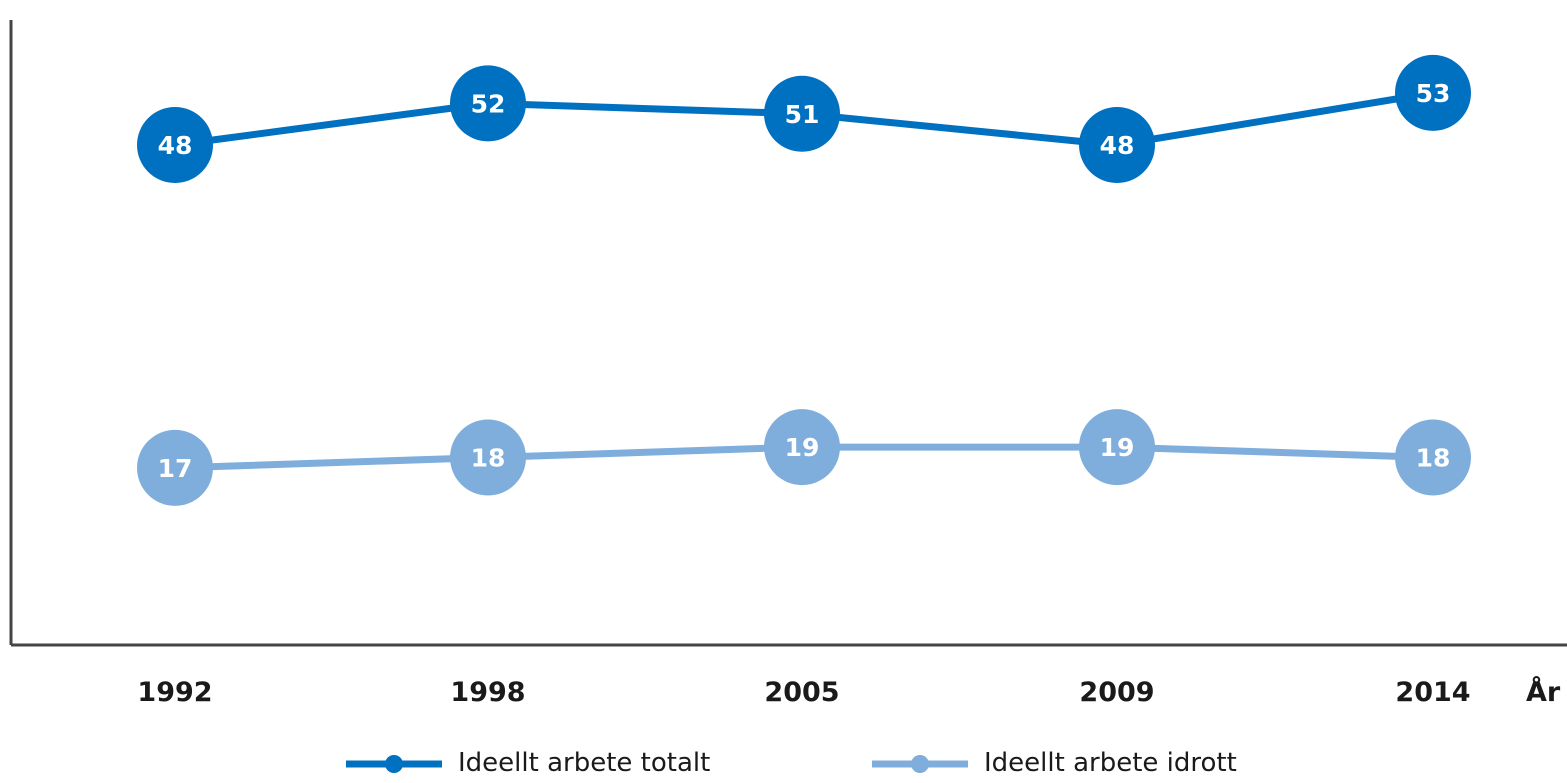 This screenshot has height=783, width=1567. I want to click on x-tick-label: 2005, so click(801, 692).